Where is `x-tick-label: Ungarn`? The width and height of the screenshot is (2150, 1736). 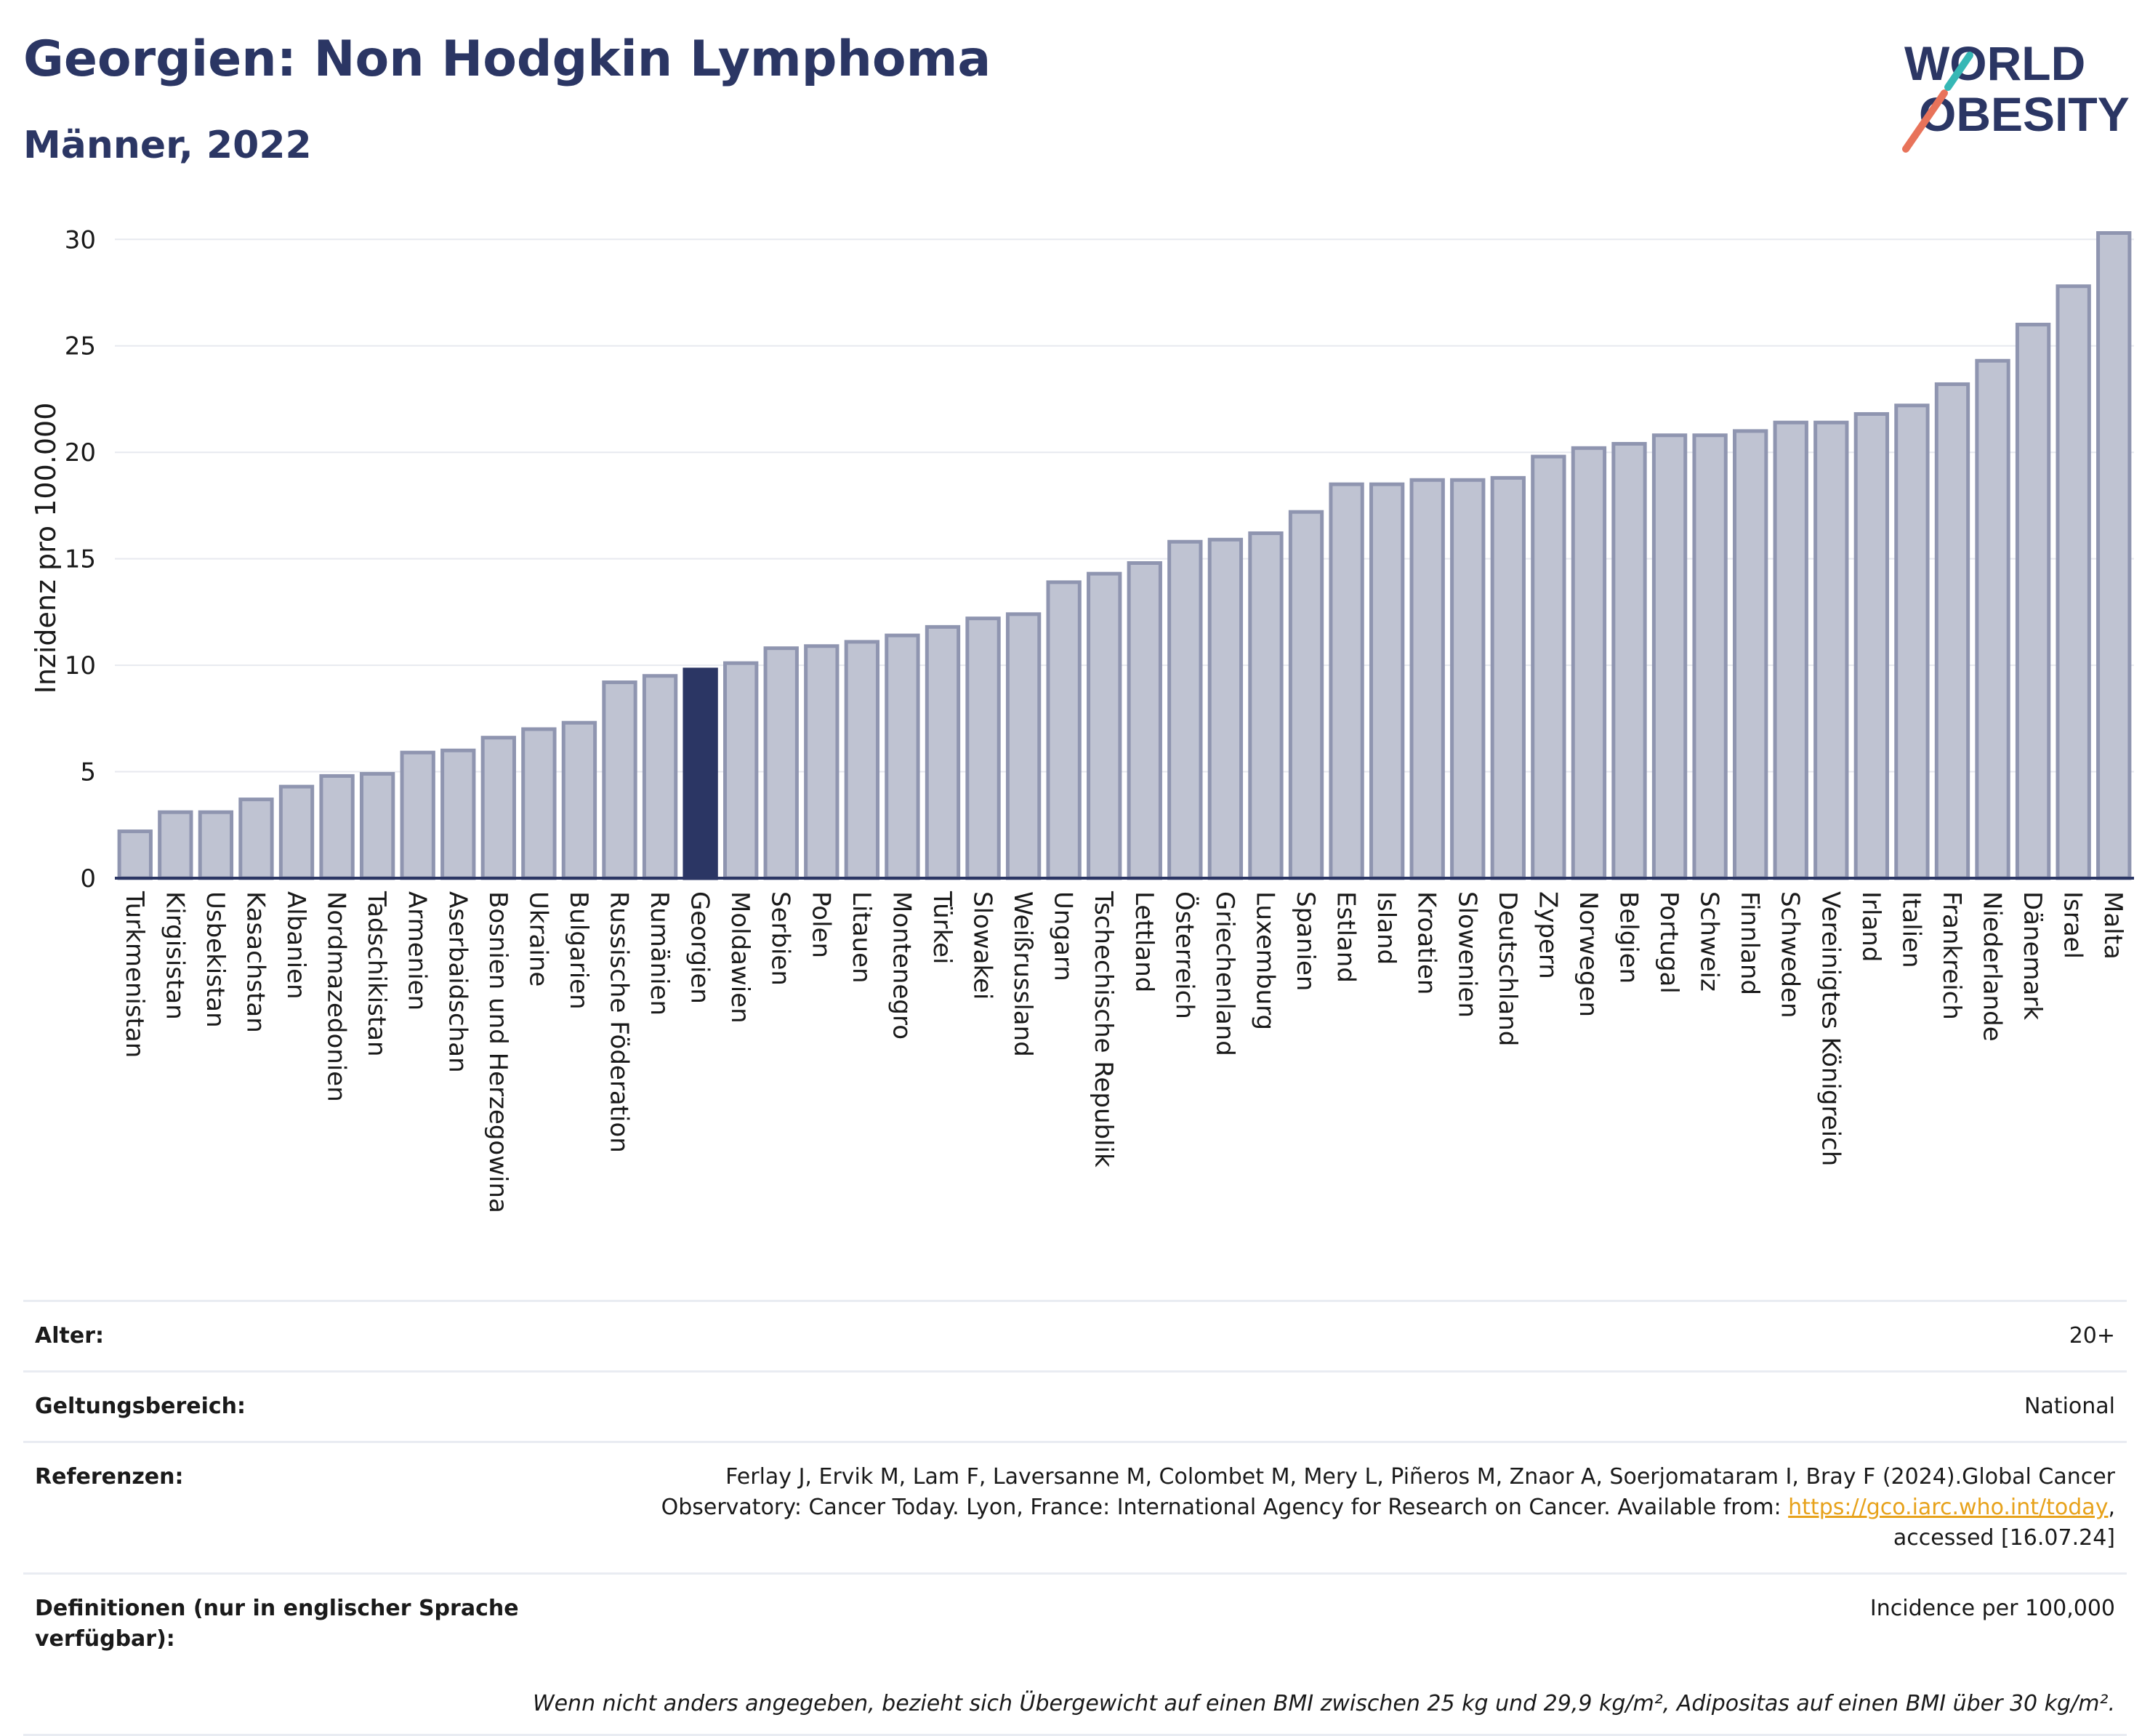
x-tick-label: Ungarn is located at coordinates (1063, 936).